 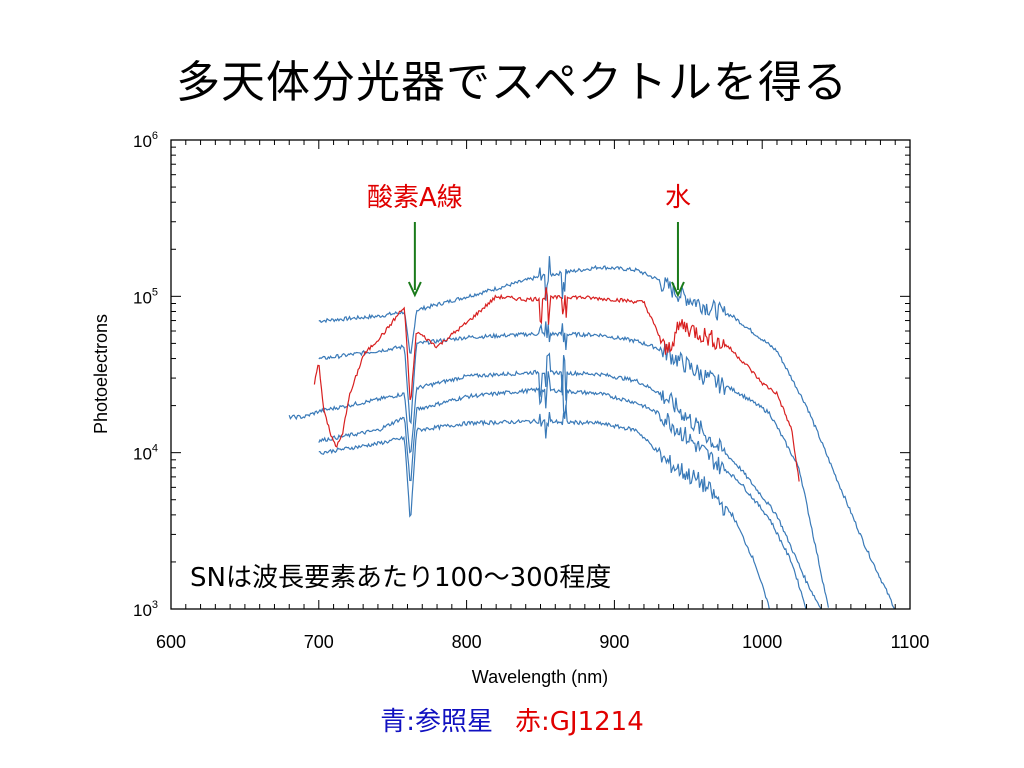 What do you see at coordinates (171, 642) in the screenshot?
I see `x-tick-label: 600` at bounding box center [171, 642].